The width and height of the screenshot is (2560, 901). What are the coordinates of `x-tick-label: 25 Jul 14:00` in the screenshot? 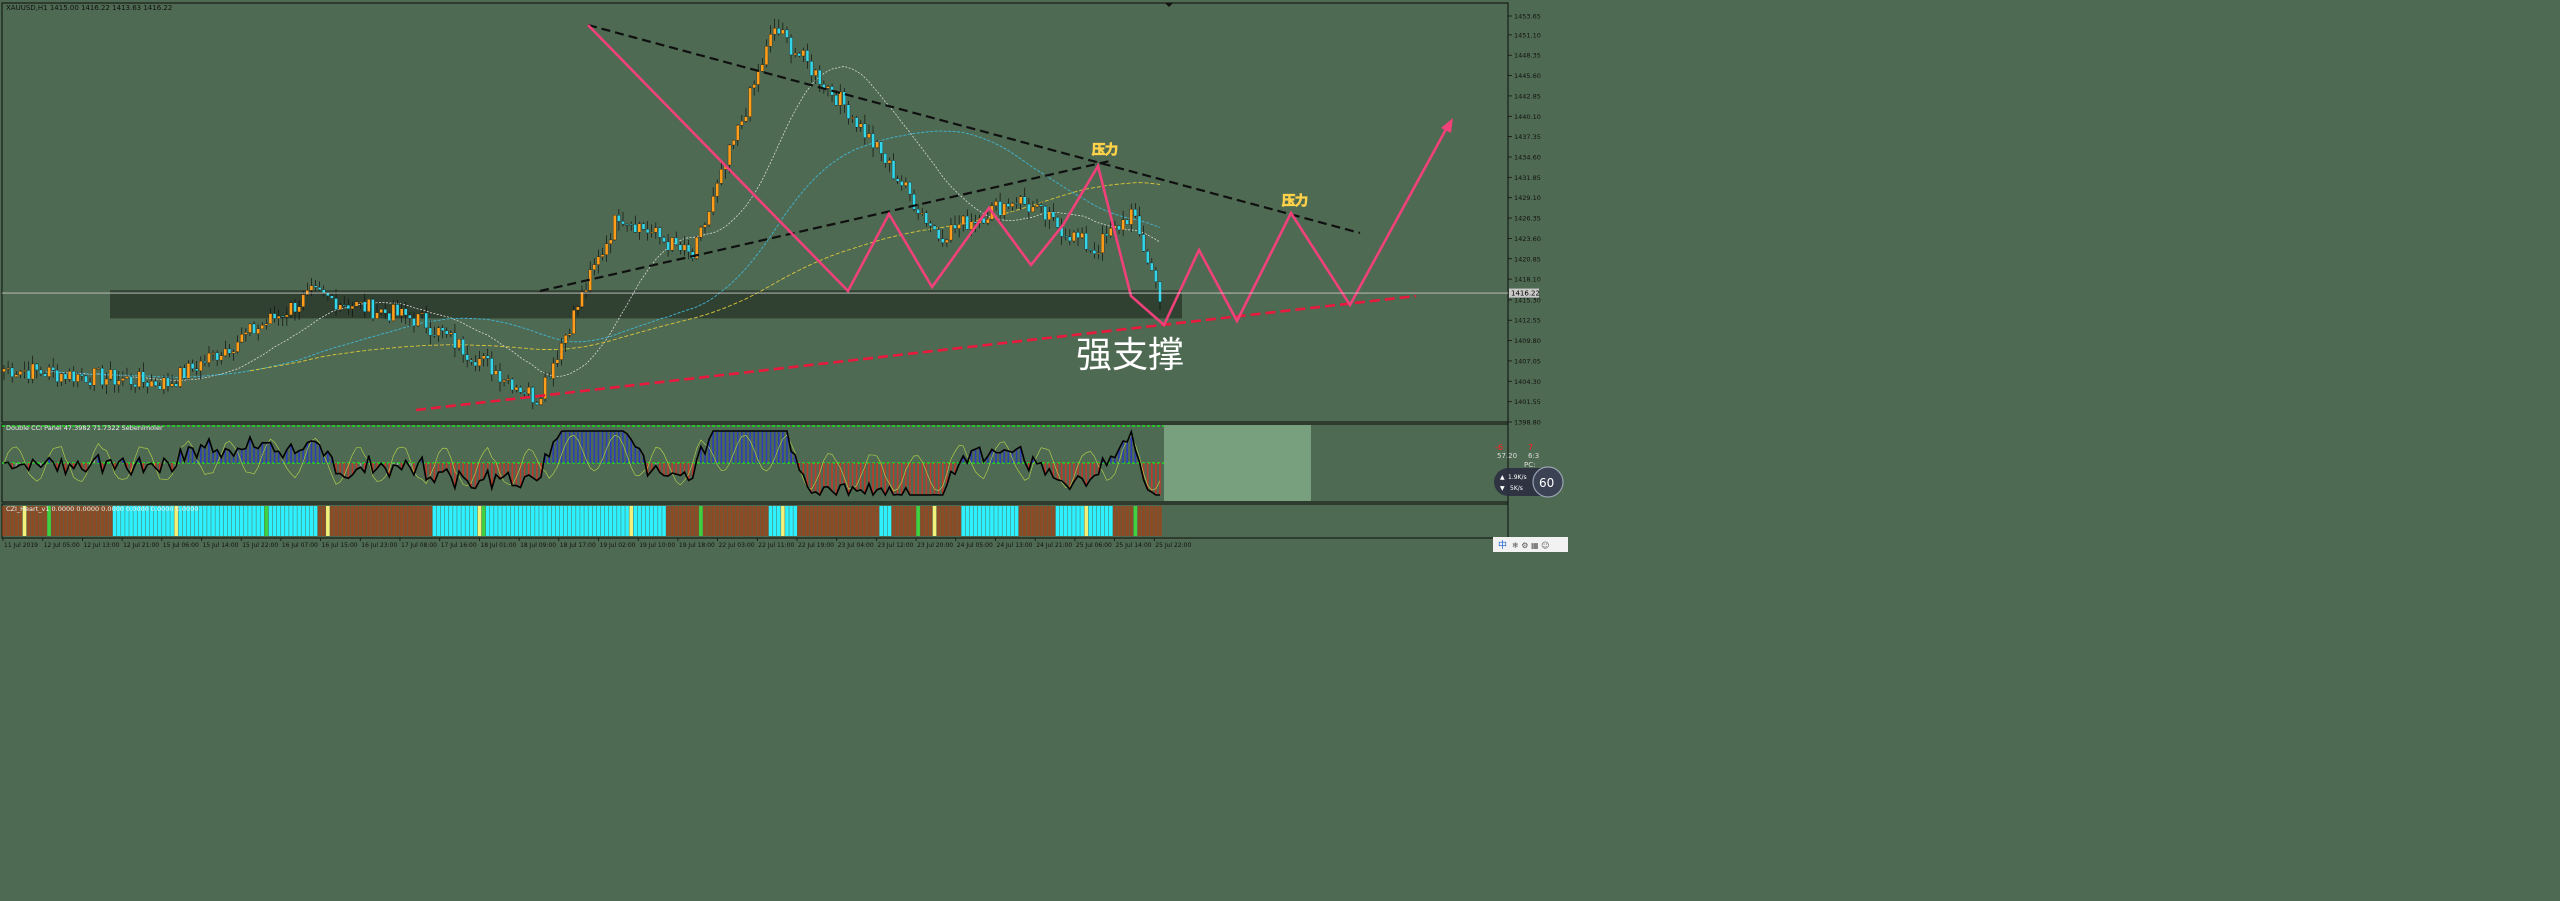 It's located at (1134, 545).